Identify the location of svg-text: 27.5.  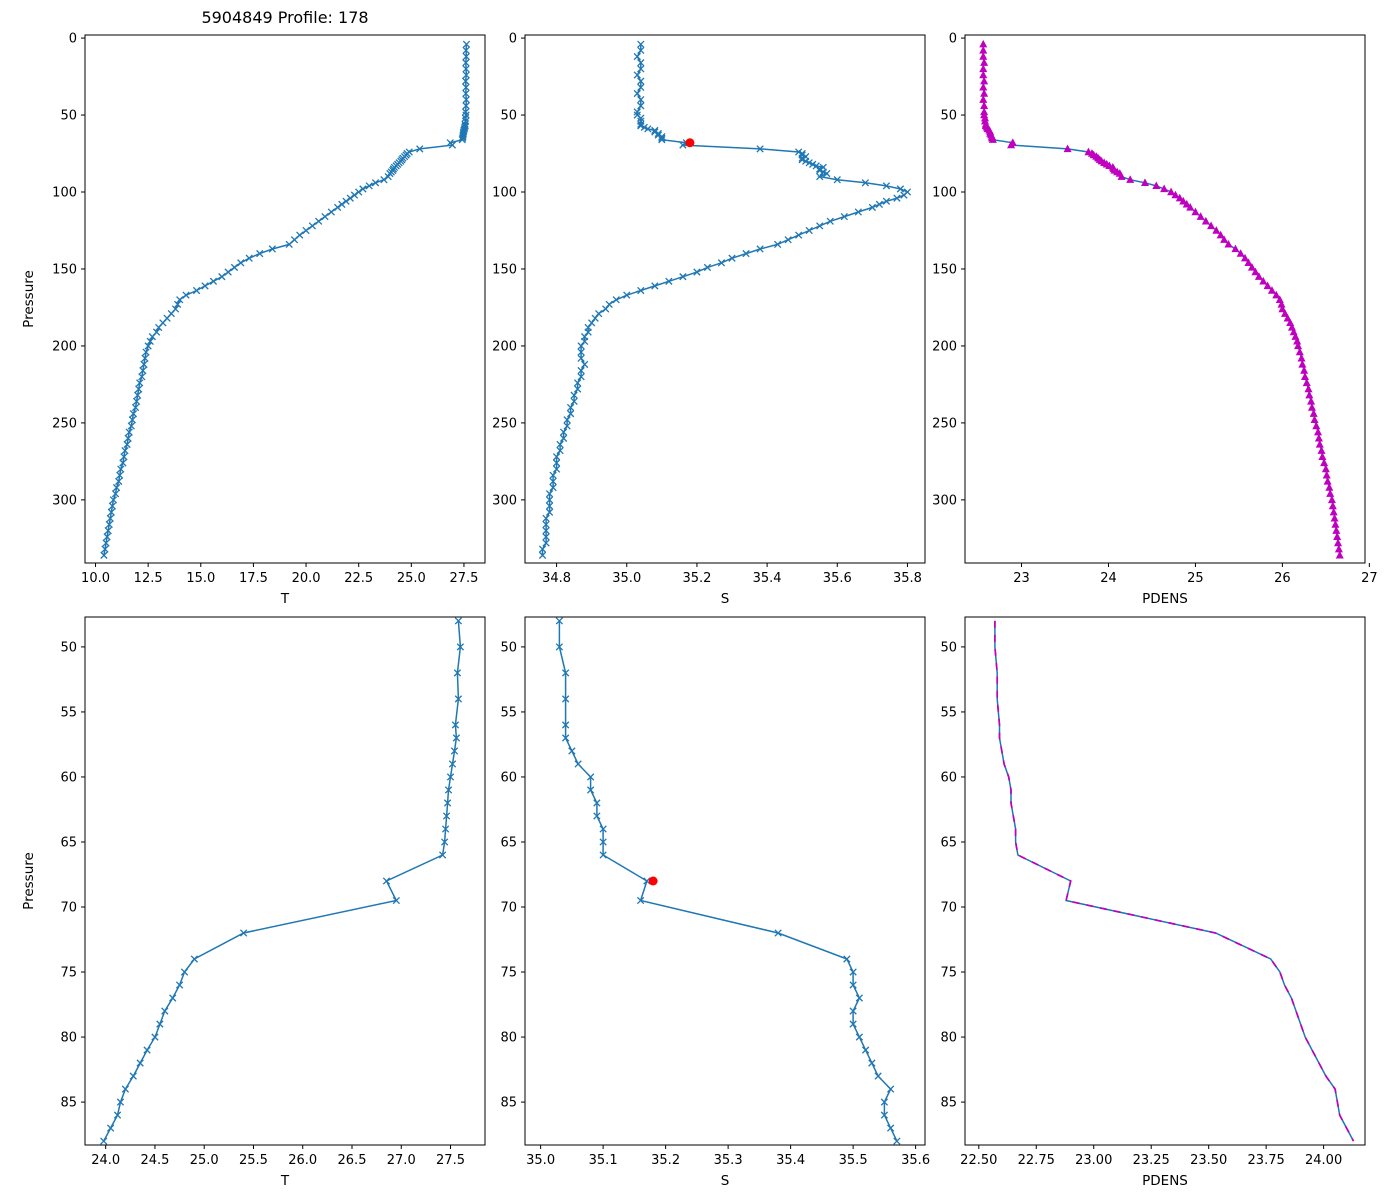
(450, 1160).